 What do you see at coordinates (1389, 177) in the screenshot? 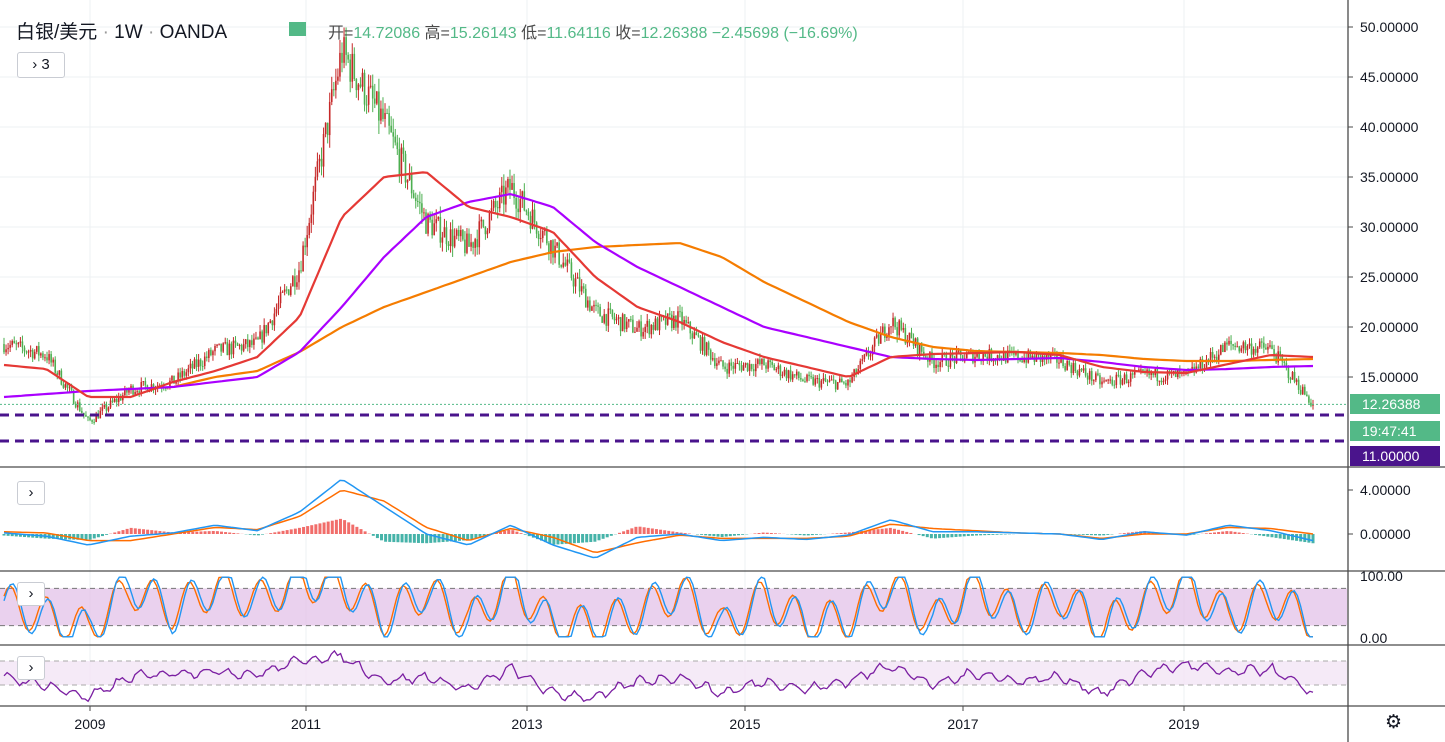
I see `price-tick-label: 35.00000` at bounding box center [1389, 177].